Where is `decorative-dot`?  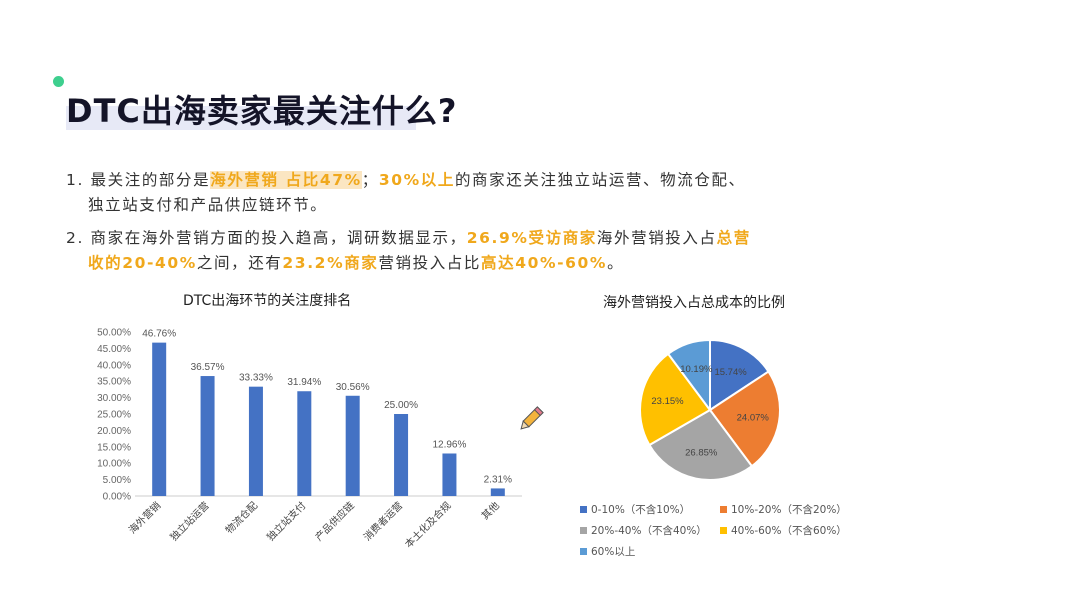
decorative-dot is located at coordinates (58, 81).